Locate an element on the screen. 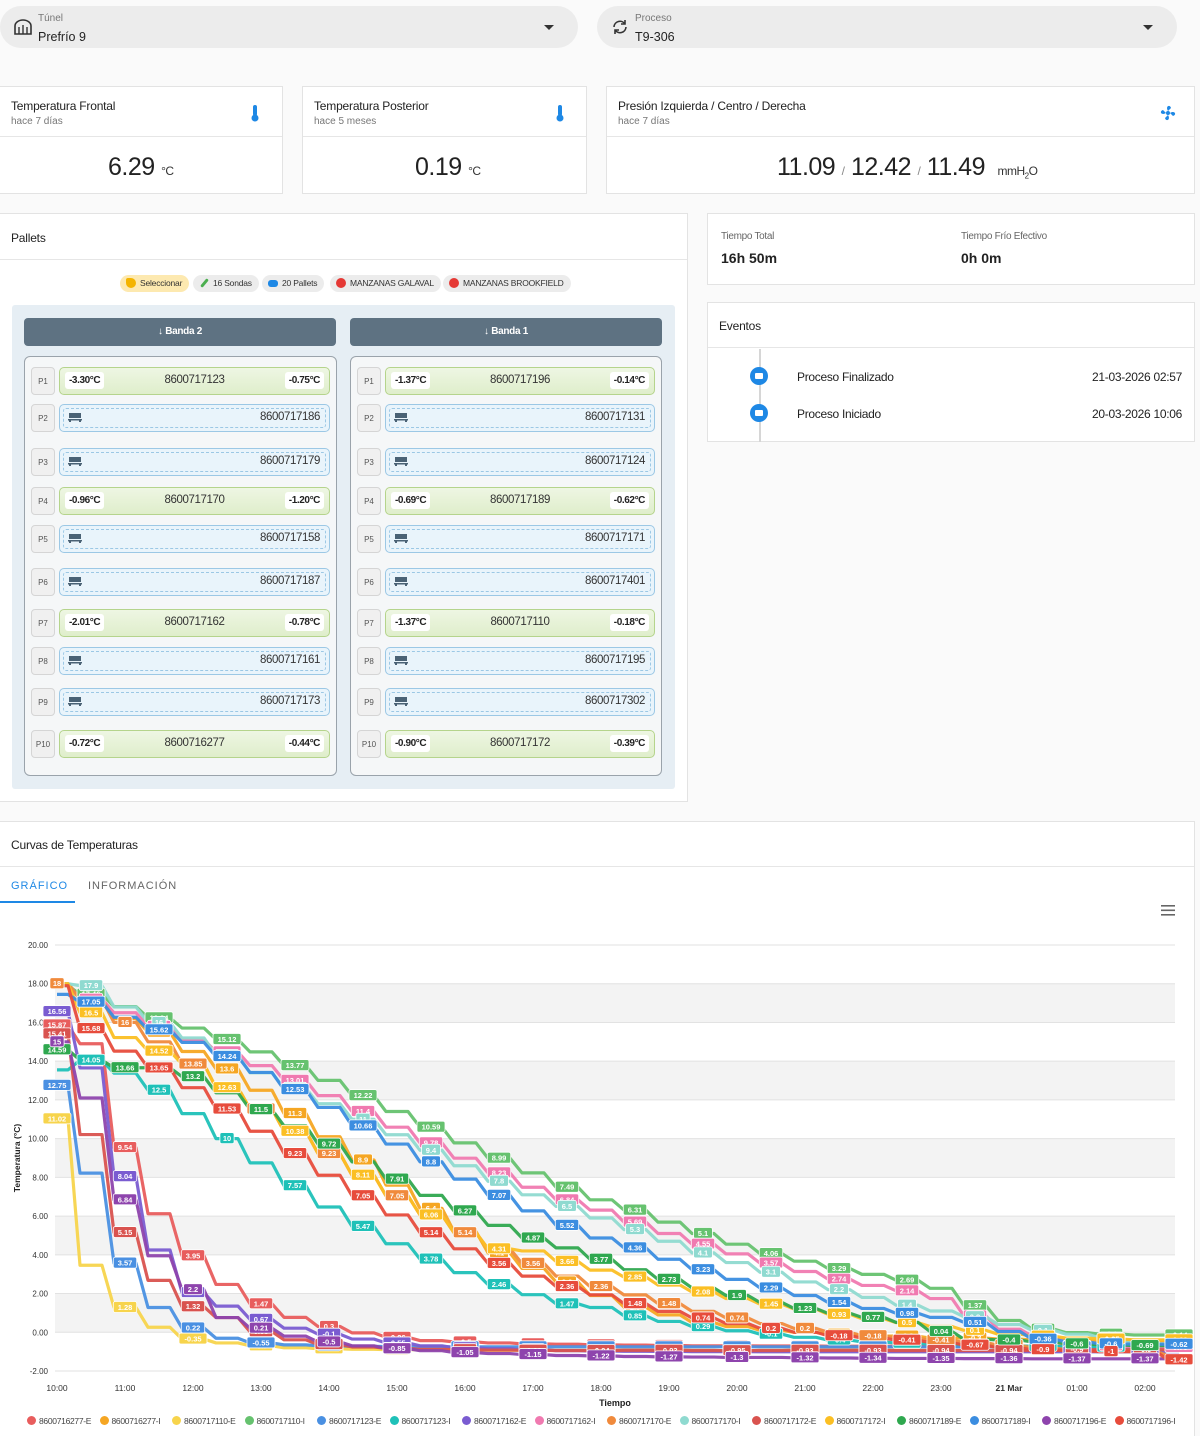 This screenshot has height=1436, width=1200. legend-item: 8600717196-I is located at coordinates (1145, 1421).